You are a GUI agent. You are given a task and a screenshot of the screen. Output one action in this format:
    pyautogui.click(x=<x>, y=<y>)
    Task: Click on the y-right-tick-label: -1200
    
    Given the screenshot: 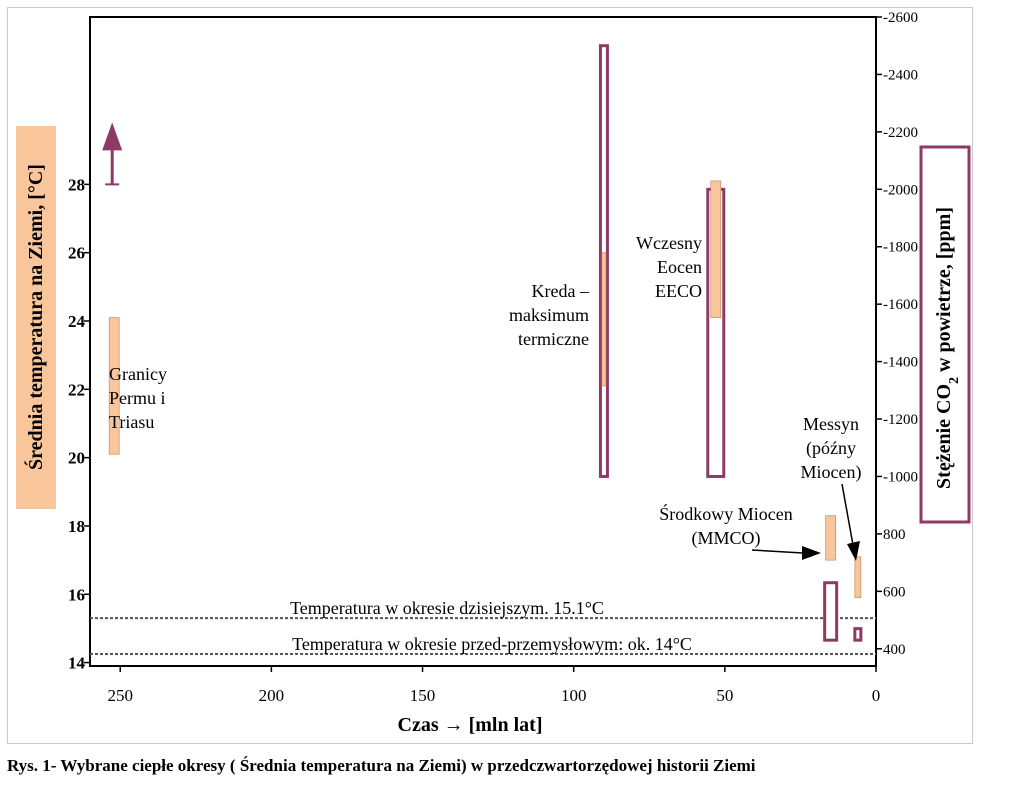 What is the action you would take?
    pyautogui.click(x=900, y=420)
    